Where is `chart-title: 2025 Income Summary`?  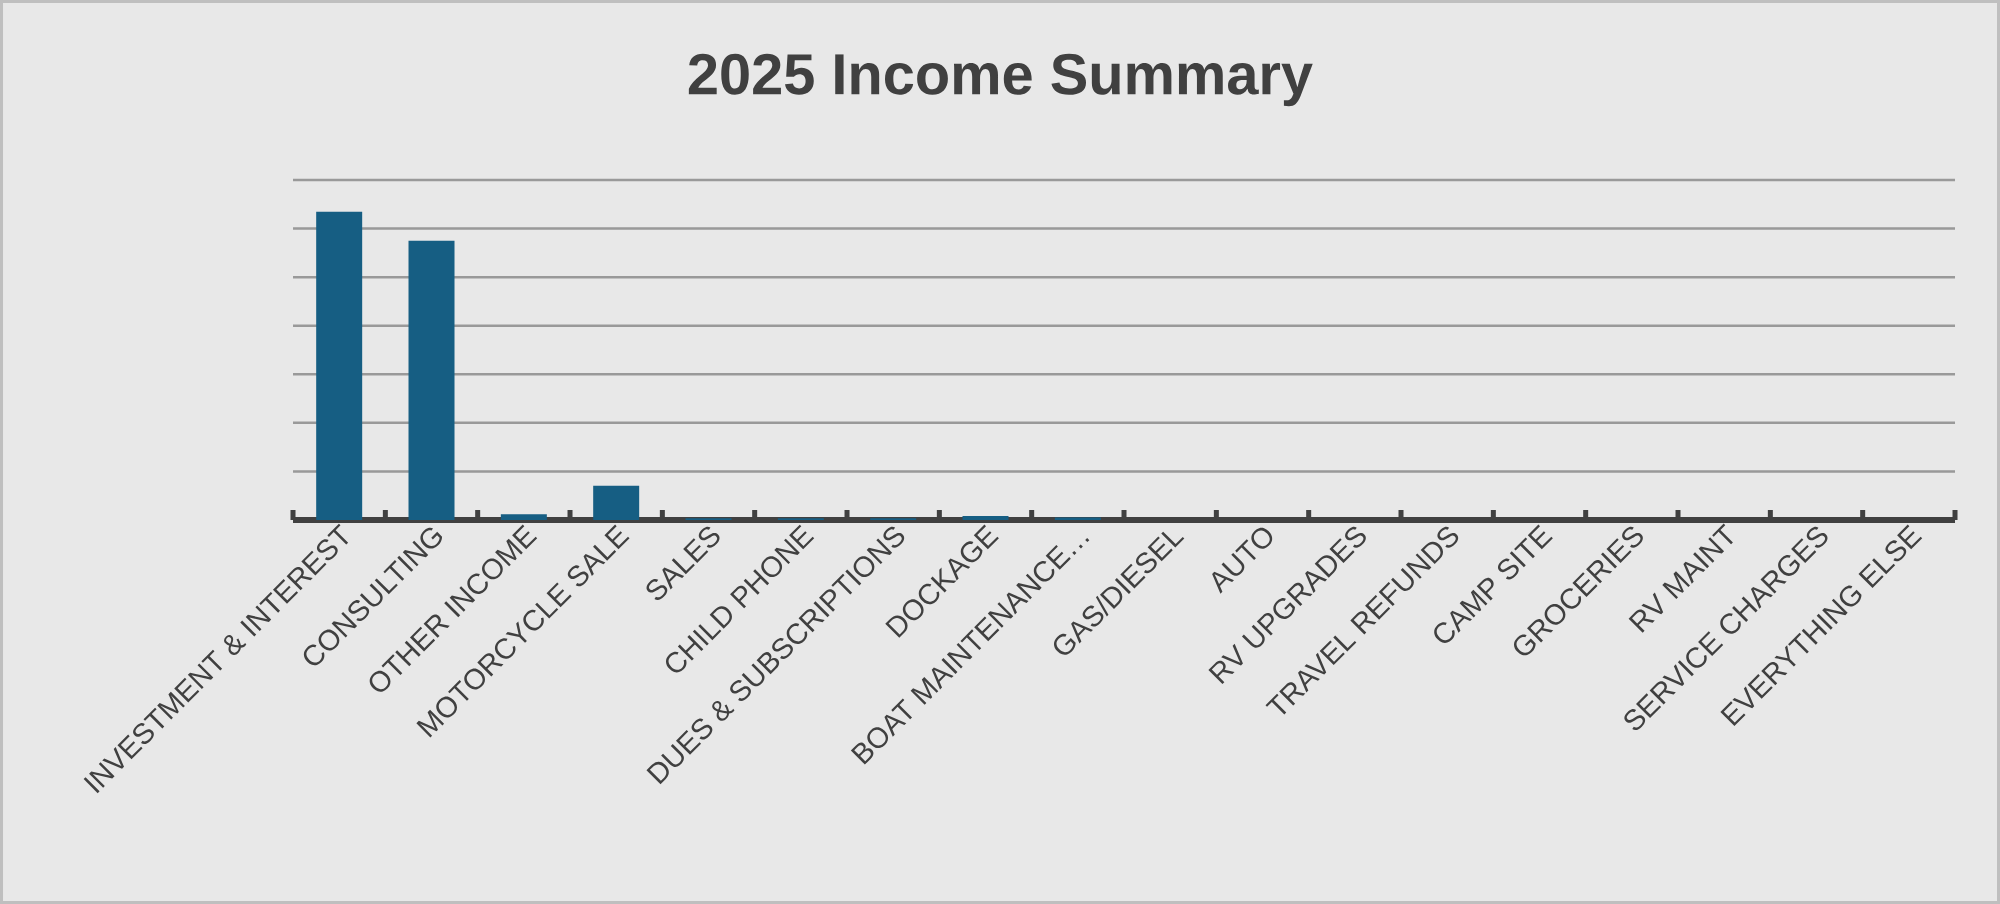 chart-title: 2025 Income Summary is located at coordinates (1000, 80).